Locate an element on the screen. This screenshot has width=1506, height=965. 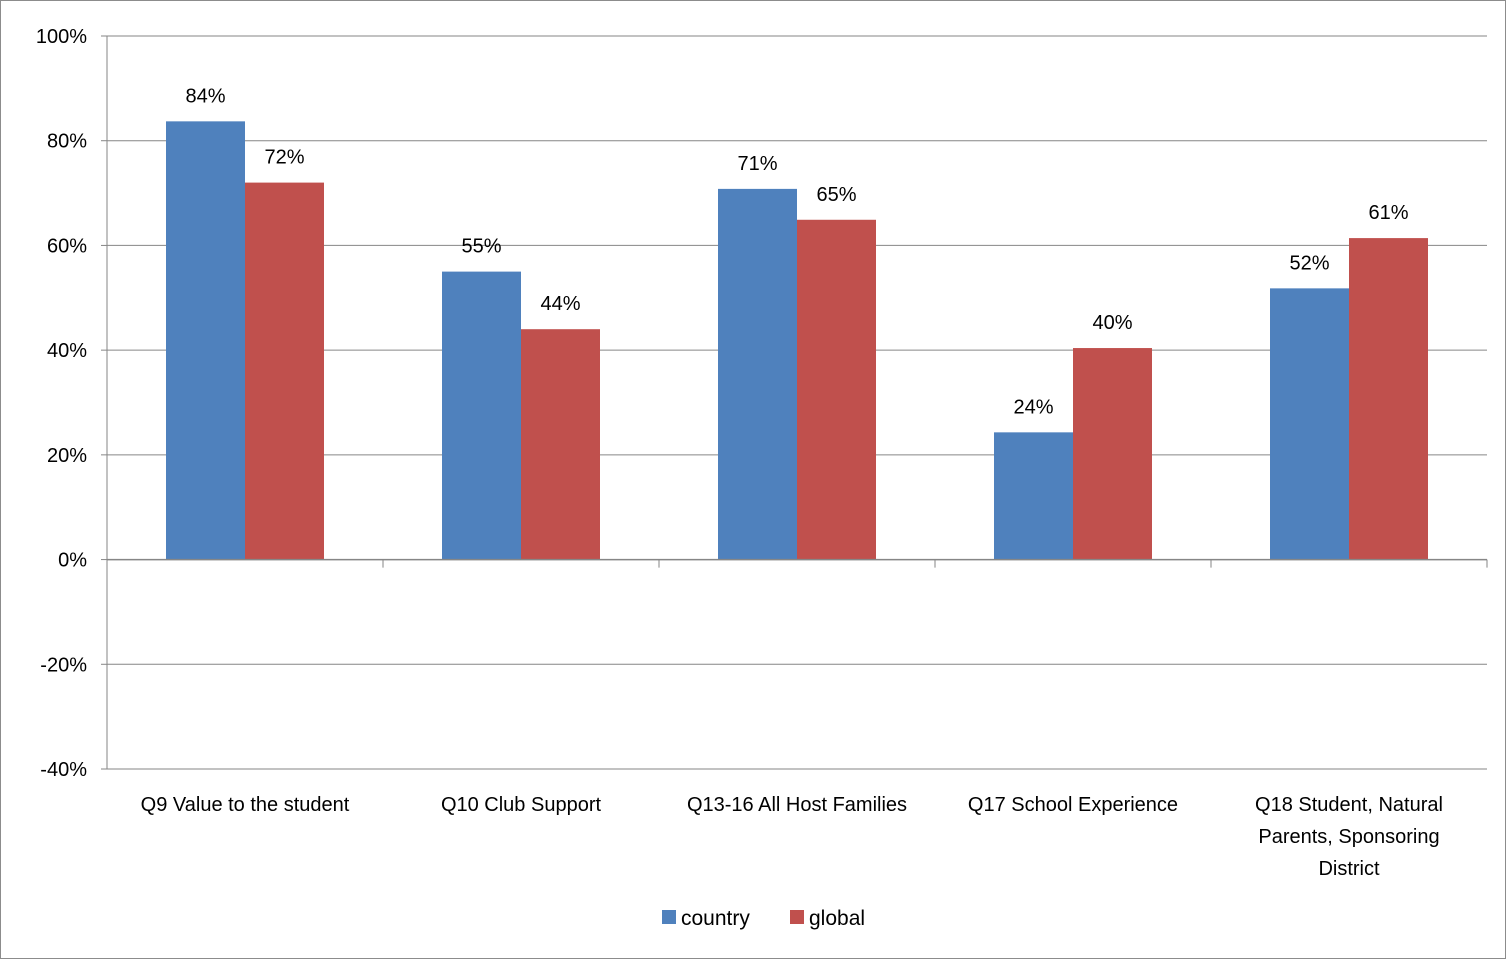
y-tick-label: -20% is located at coordinates (63, 665).